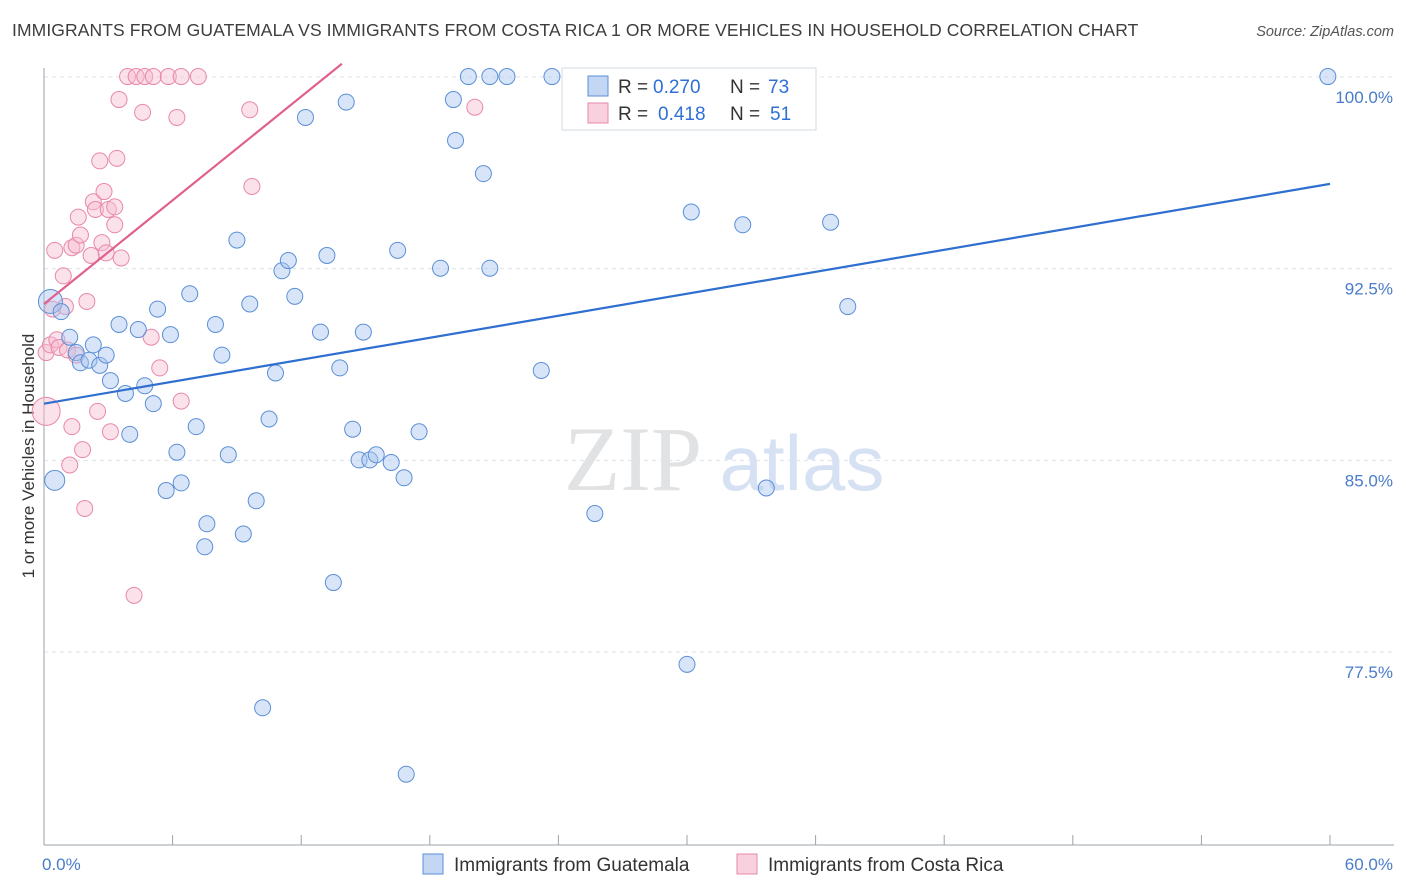 The width and height of the screenshot is (1406, 892). Describe the element at coordinates (1369, 289) in the screenshot. I see `y-tick-label-1: 92.5%` at that location.